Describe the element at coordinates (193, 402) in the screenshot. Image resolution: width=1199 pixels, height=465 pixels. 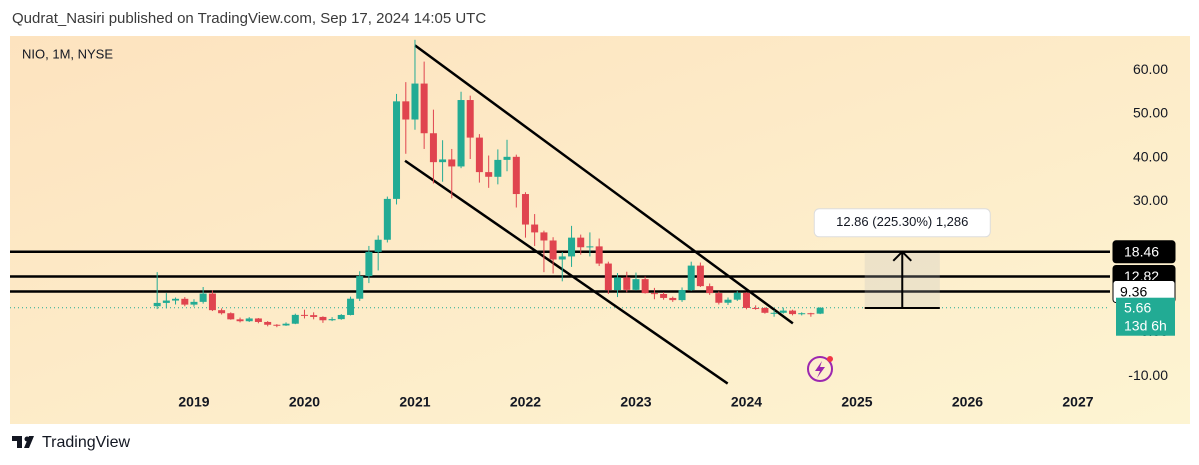
I see `x-tick-label: 2019` at that location.